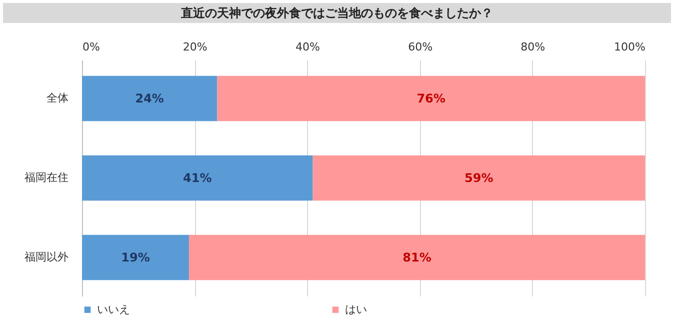 This screenshot has height=336, width=674. Describe the element at coordinates (337, 13) in the screenshot. I see `chart-title: 直近の天神での夜外食ではご当地のものを食べましたか？` at that location.